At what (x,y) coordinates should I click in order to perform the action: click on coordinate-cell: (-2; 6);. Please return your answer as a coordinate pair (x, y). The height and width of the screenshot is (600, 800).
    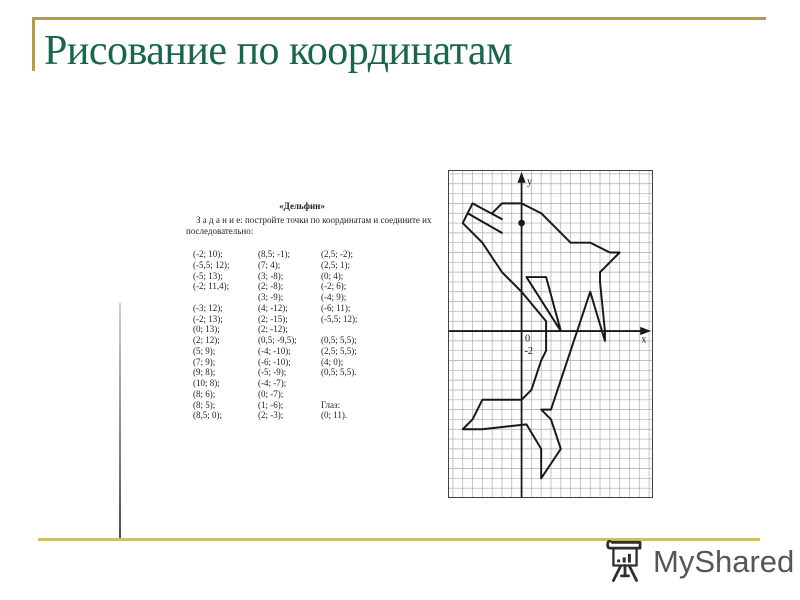
    Looking at the image, I should click on (334, 286).